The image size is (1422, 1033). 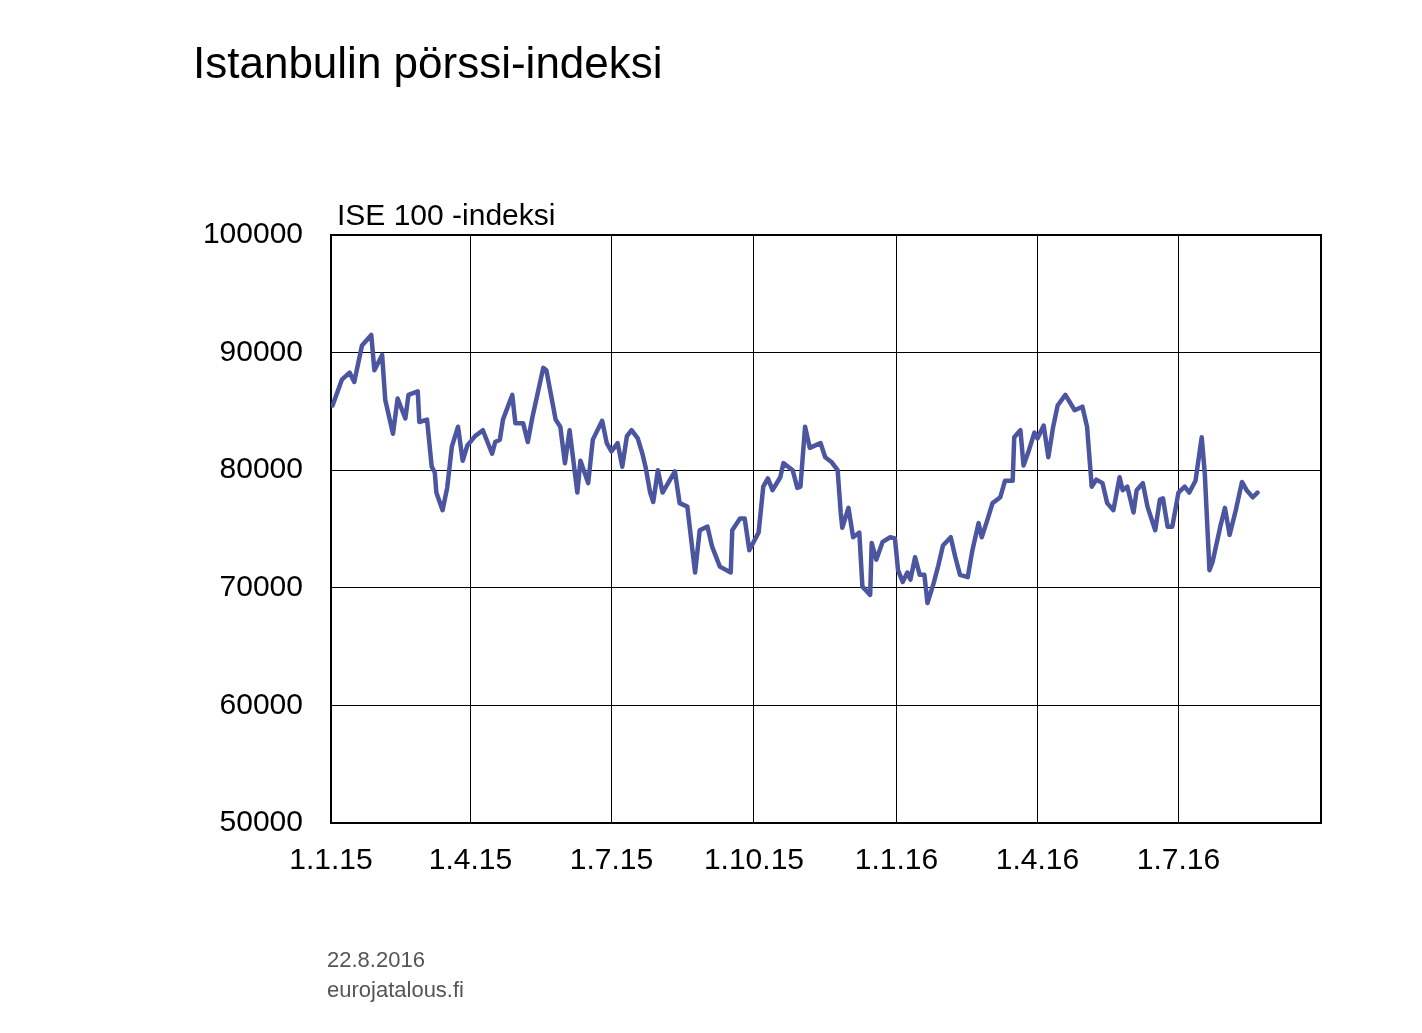 What do you see at coordinates (470, 859) in the screenshot?
I see `x-tick-label: 1.4.15` at bounding box center [470, 859].